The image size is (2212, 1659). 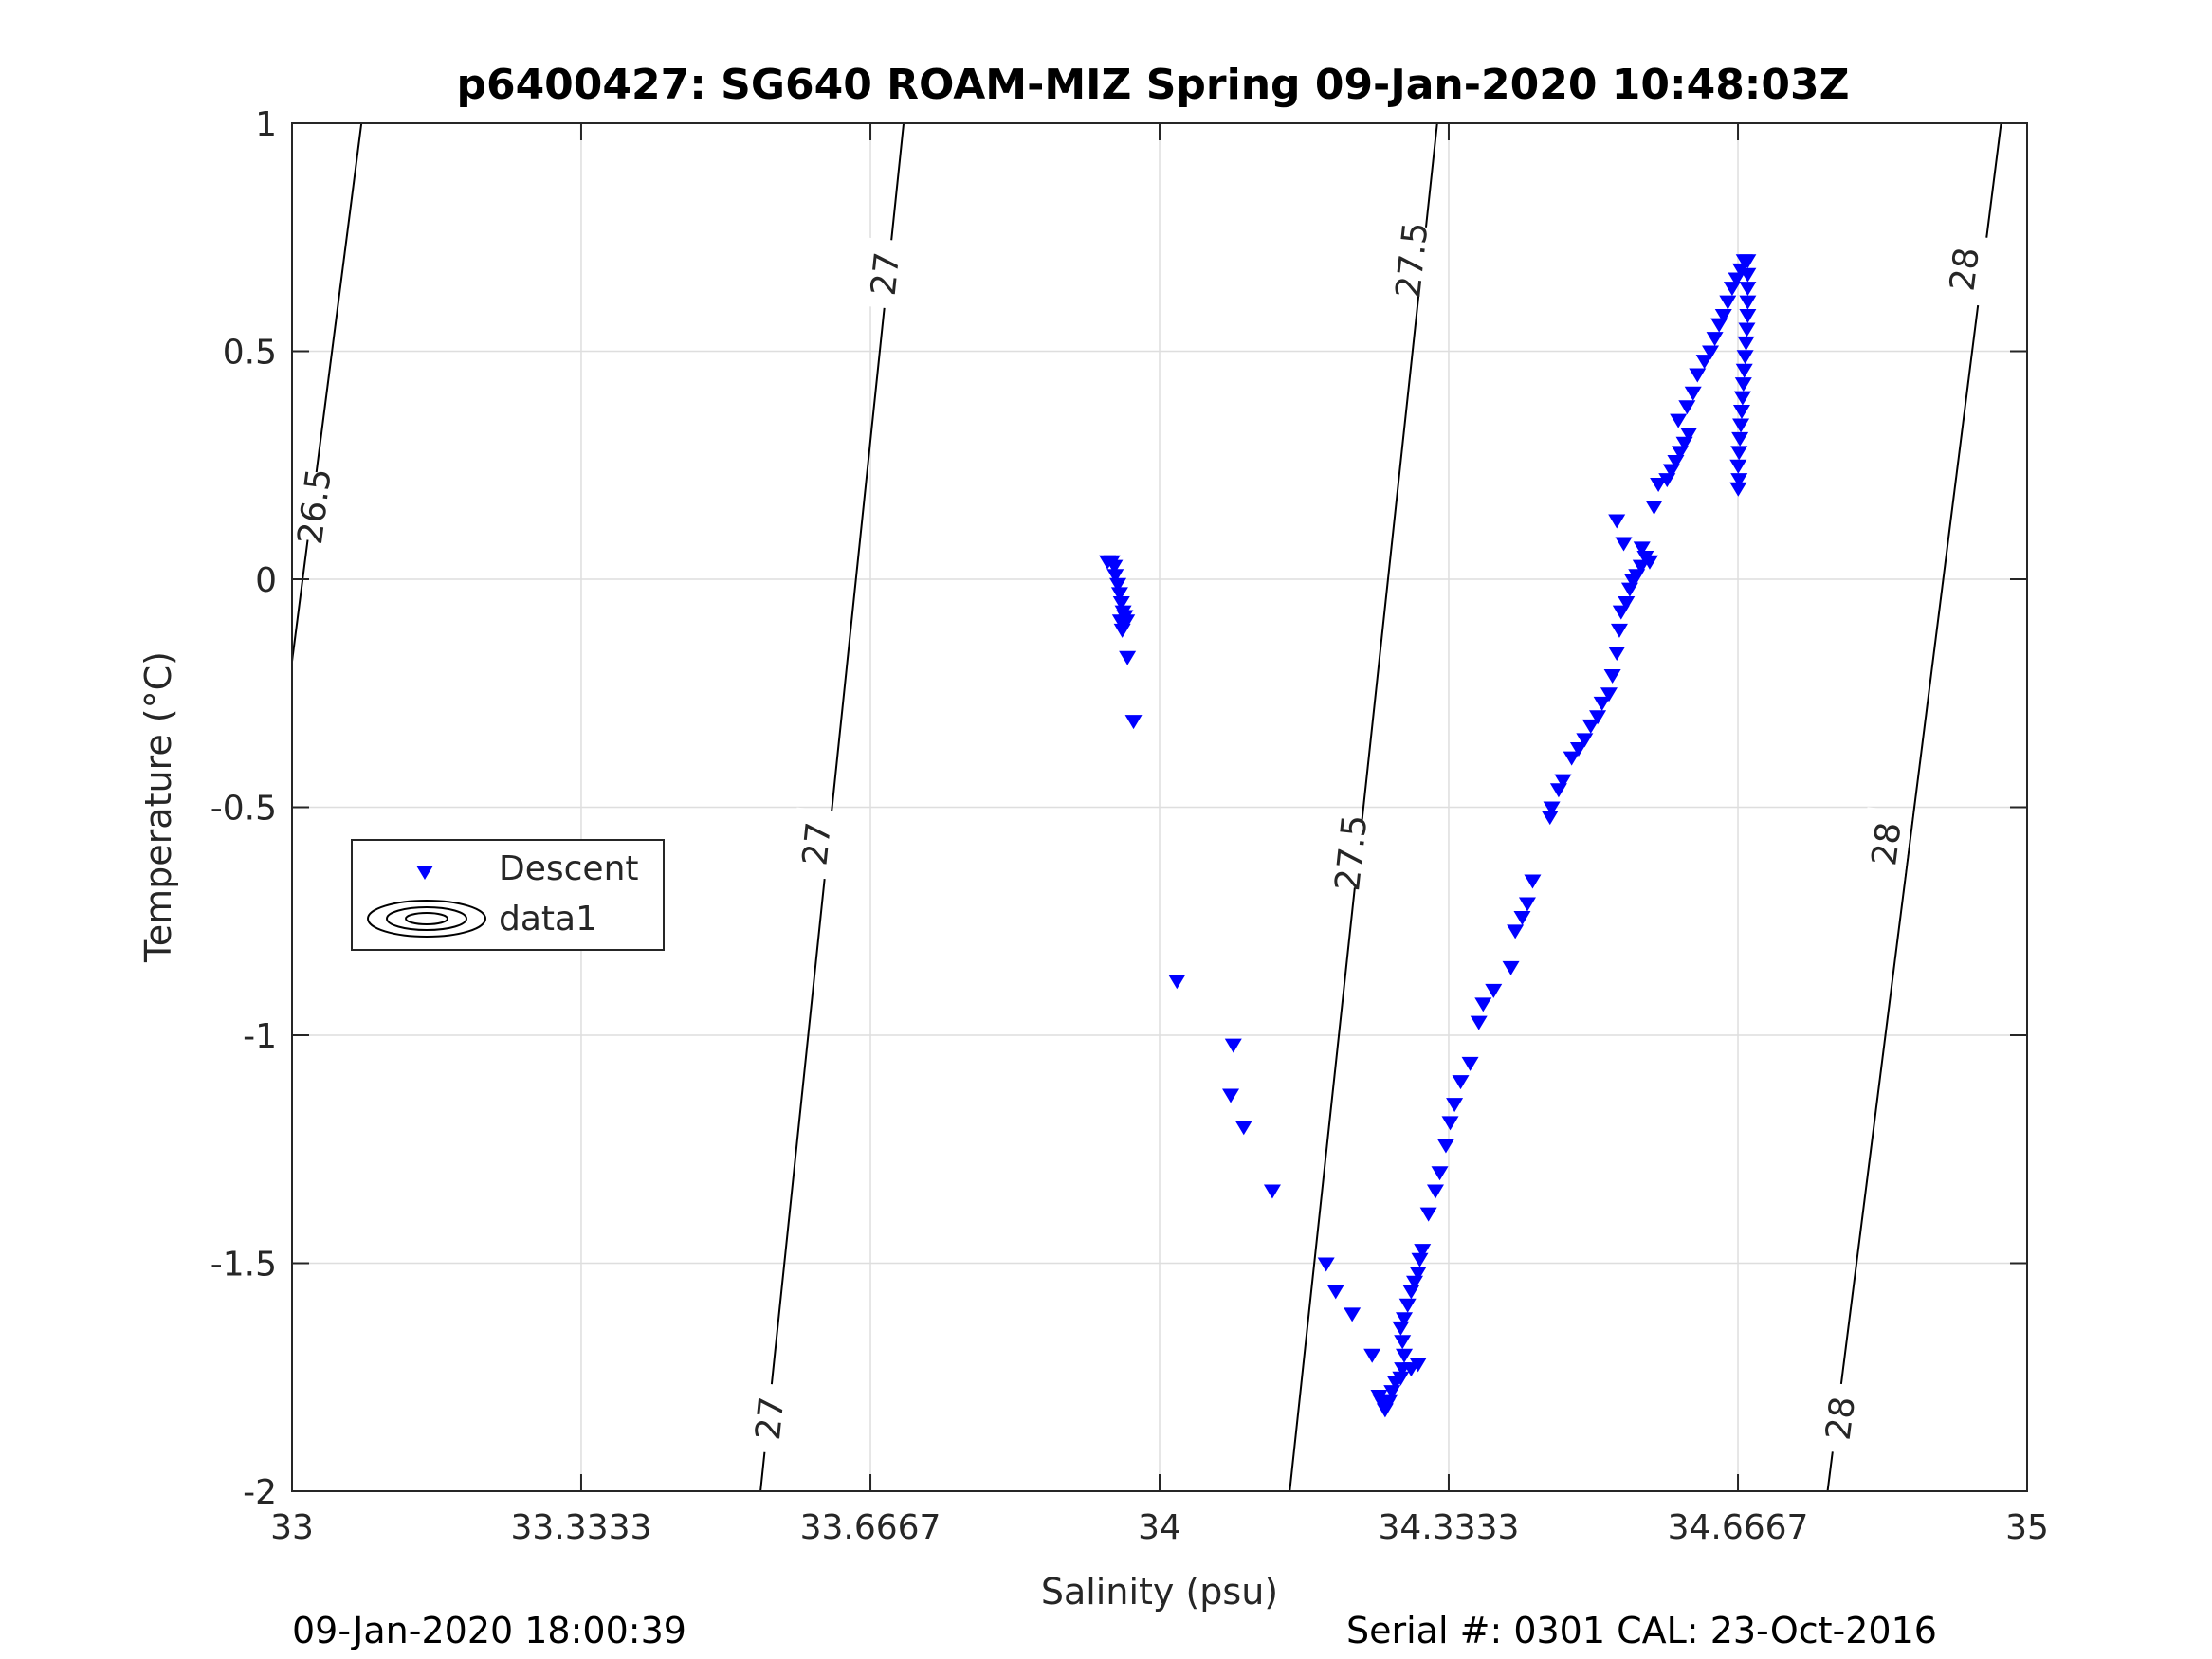 What do you see at coordinates (1738, 1527) in the screenshot?
I see `x-tick-label: 34.6667` at bounding box center [1738, 1527].